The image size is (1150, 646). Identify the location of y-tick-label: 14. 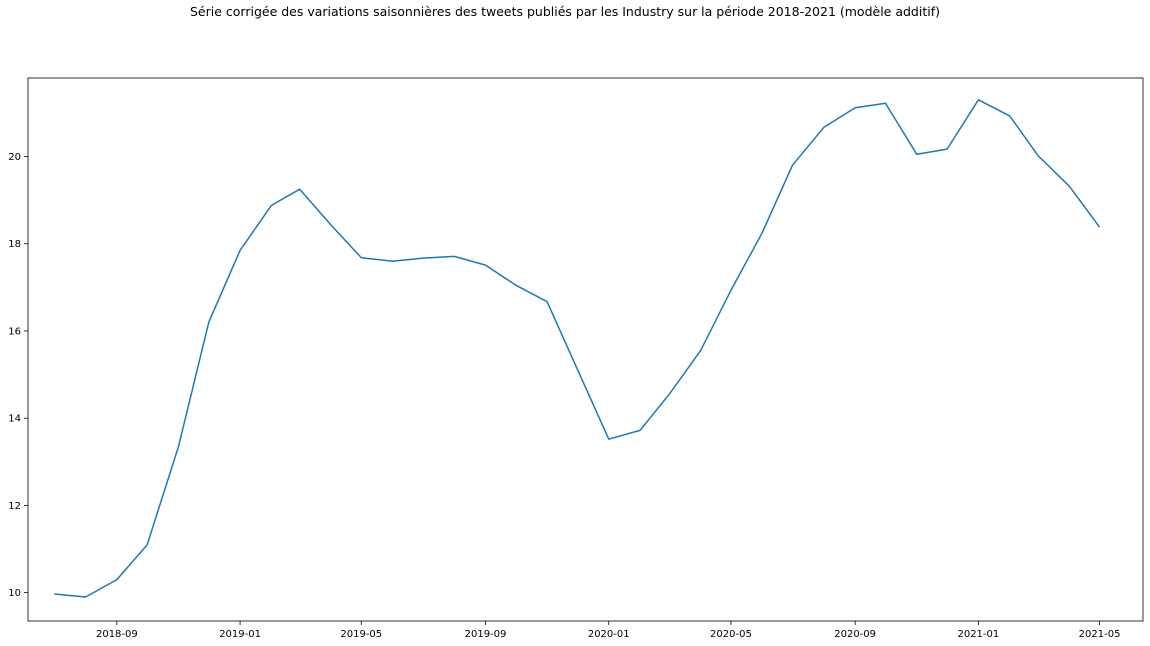
(14, 419).